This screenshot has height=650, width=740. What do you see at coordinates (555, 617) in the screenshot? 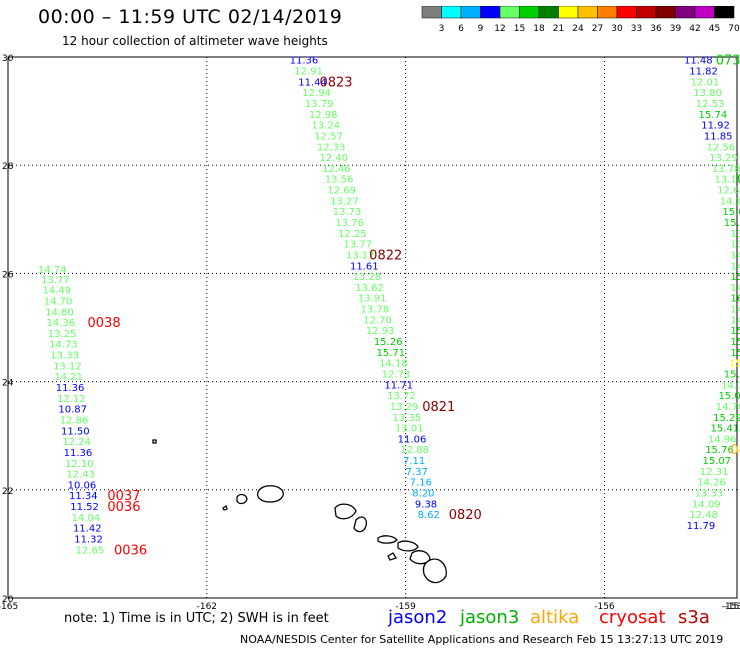
I see `legend-altika: altika` at bounding box center [555, 617].